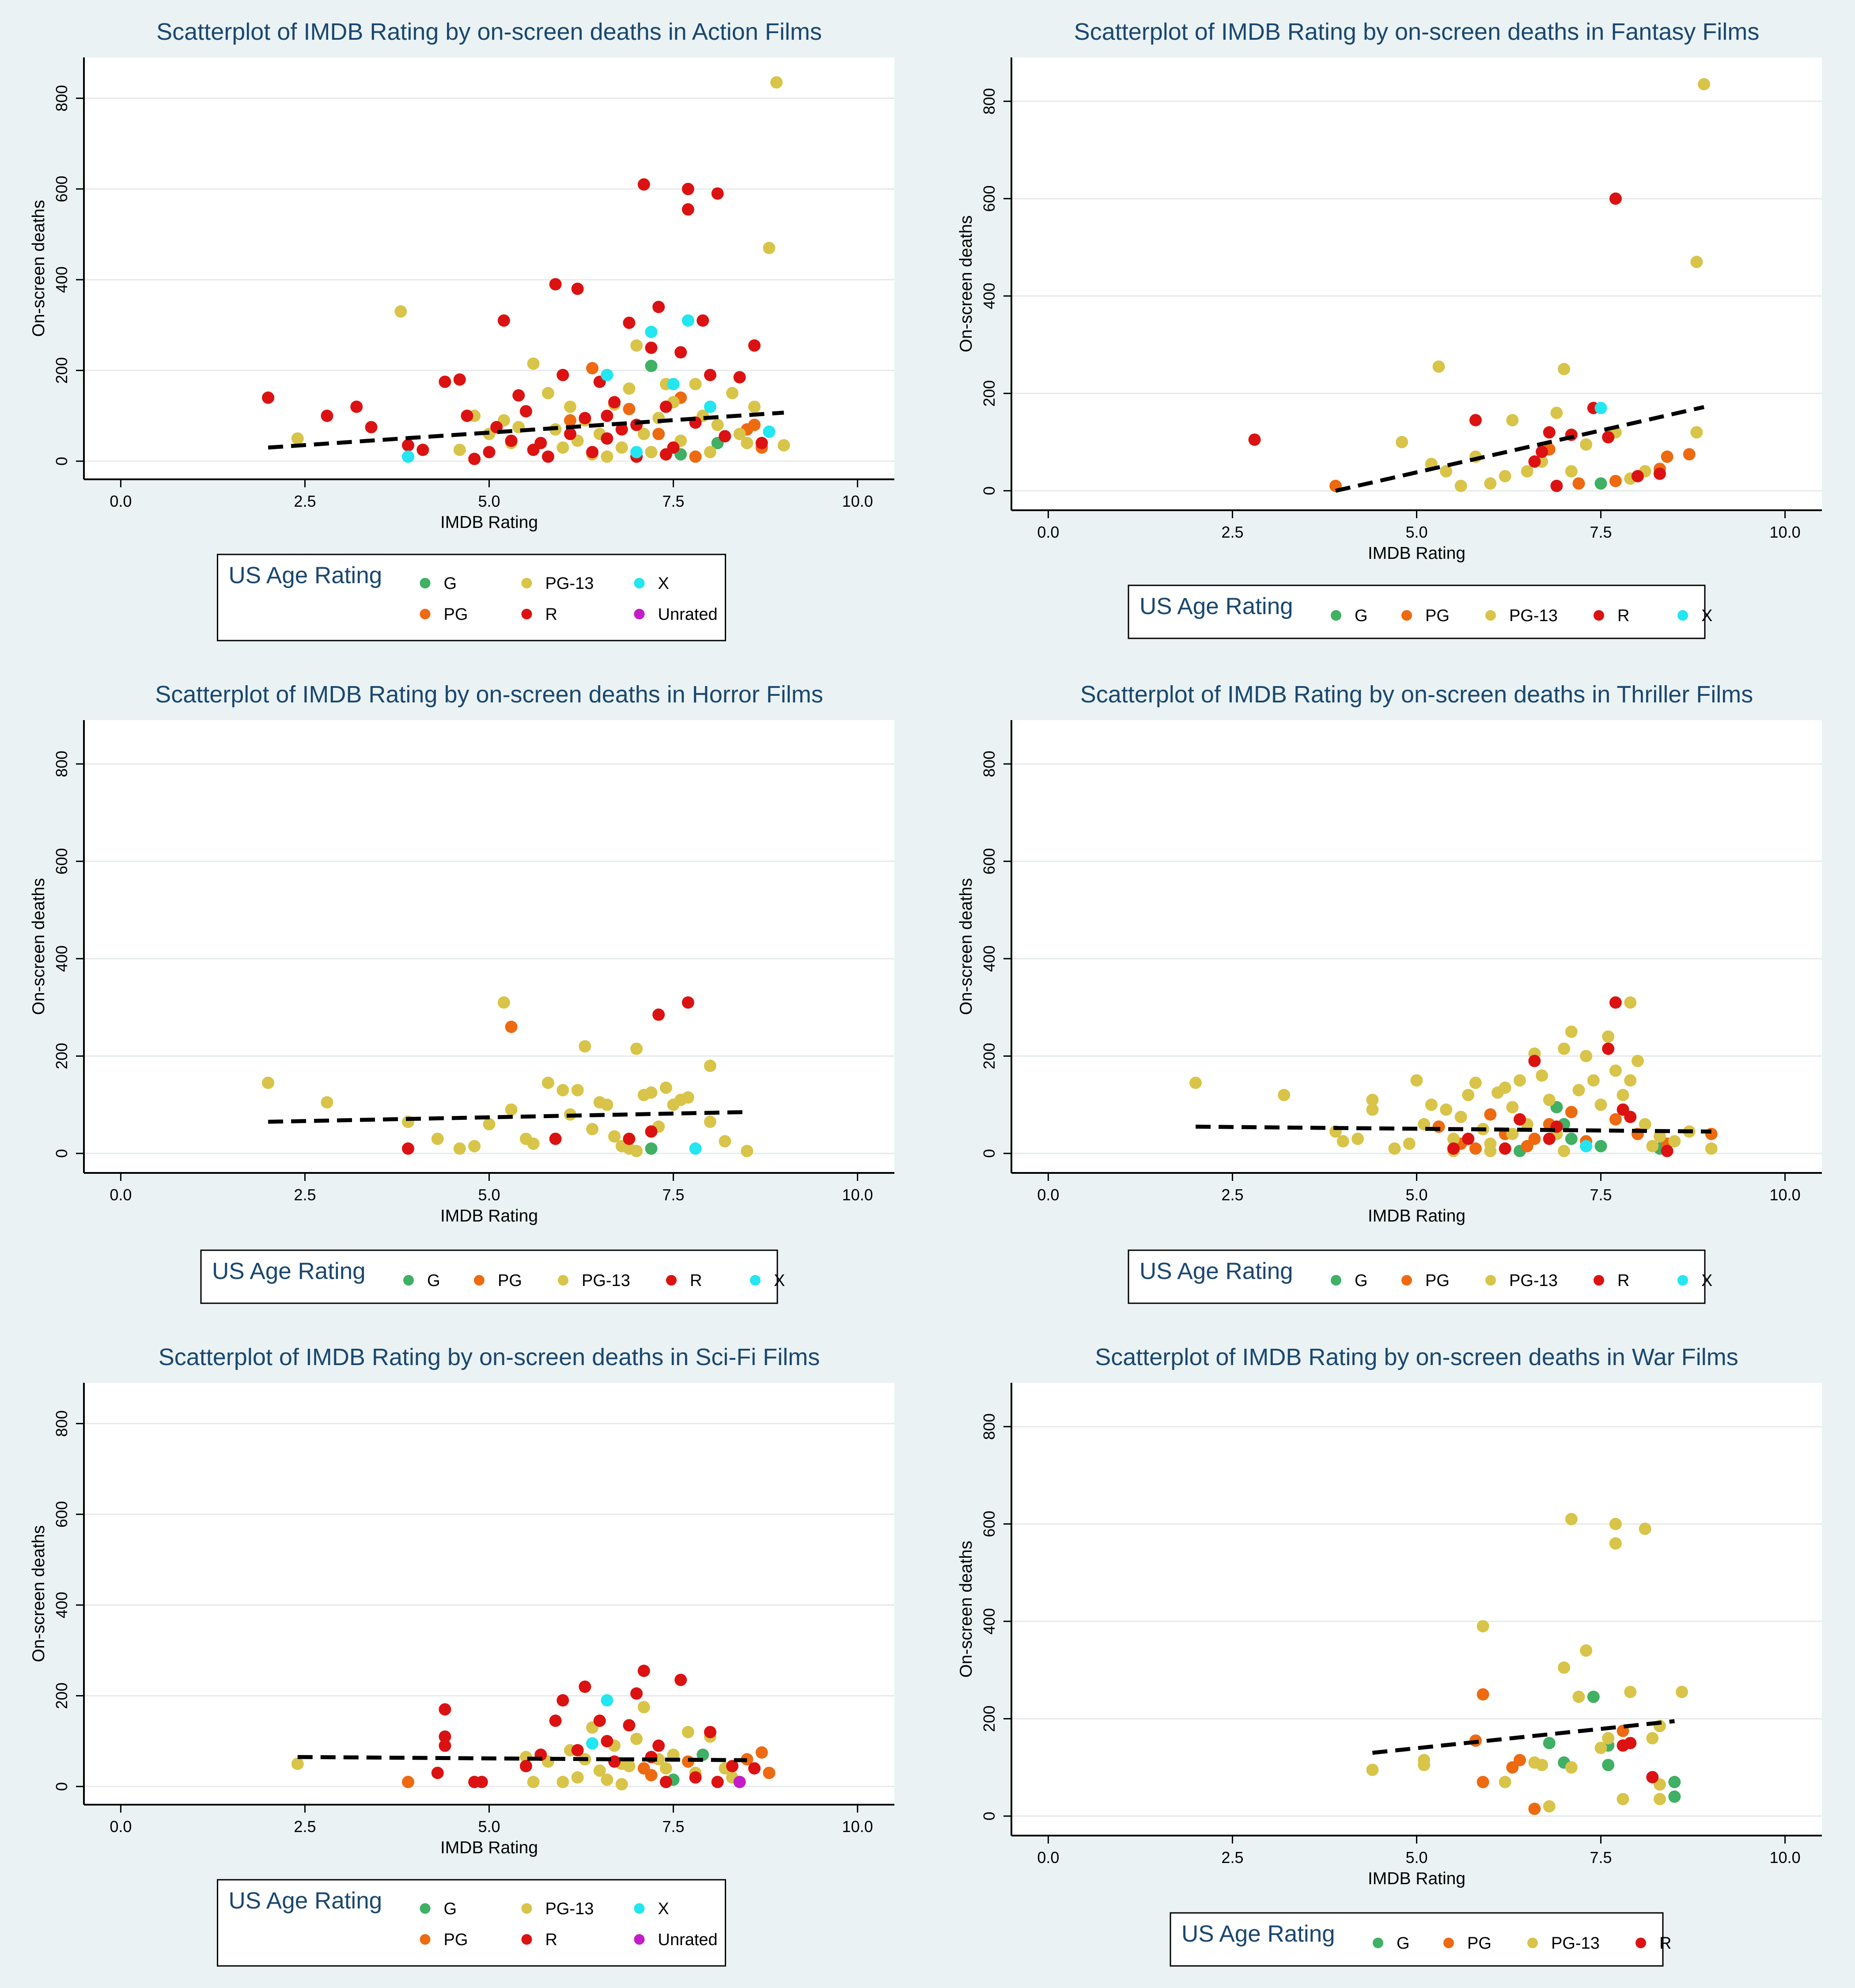 This screenshot has width=1855, height=1988. I want to click on legend-marker-r, so click(1599, 1280).